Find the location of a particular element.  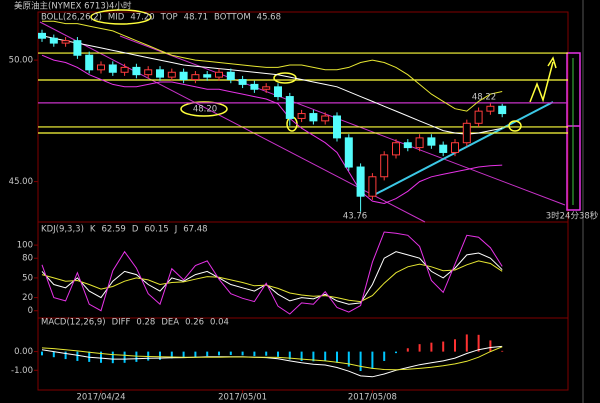

x-tick-label: 2017/04/24 is located at coordinates (101, 398).